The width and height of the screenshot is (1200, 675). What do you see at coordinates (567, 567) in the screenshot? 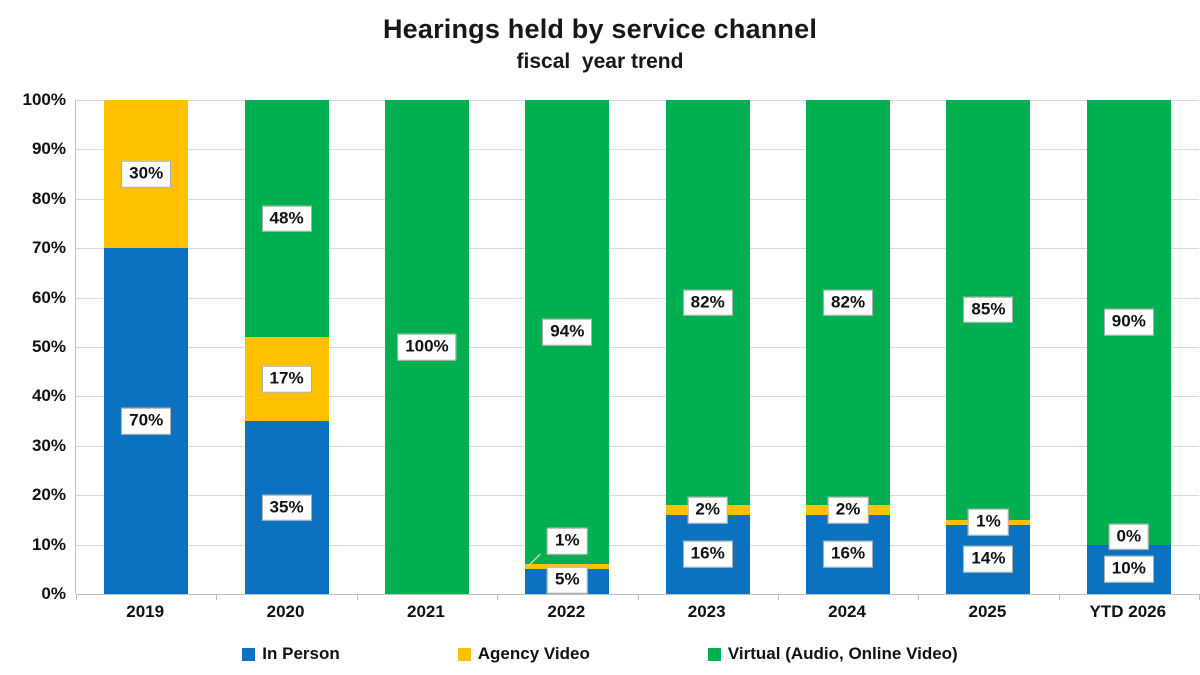
I see `bar-segment-agency-video` at bounding box center [567, 567].